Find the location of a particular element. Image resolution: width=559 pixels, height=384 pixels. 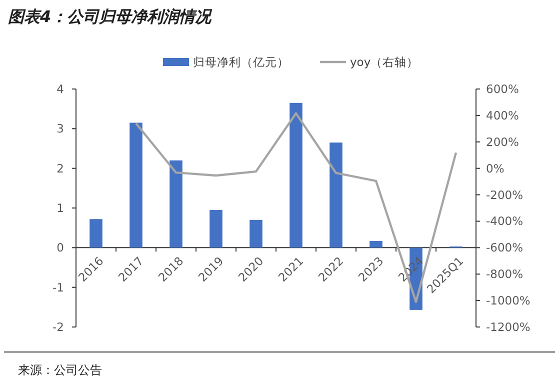

y2-tick-label: 600% is located at coordinates (502, 89).